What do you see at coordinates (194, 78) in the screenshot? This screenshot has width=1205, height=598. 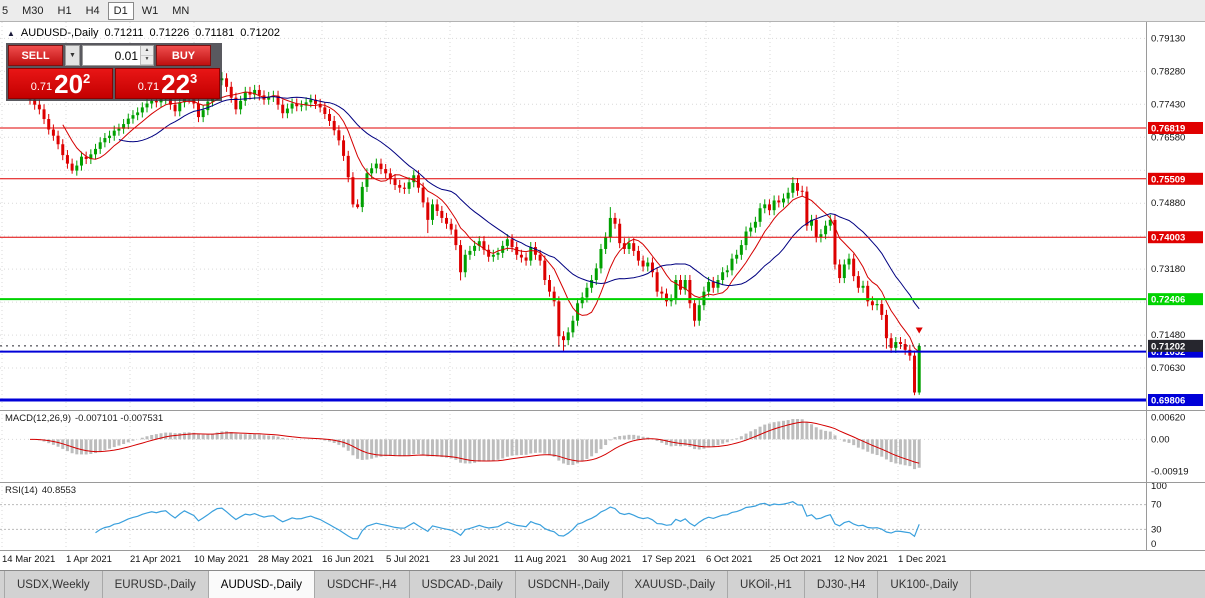 I see `ask-pipette: 3` at bounding box center [194, 78].